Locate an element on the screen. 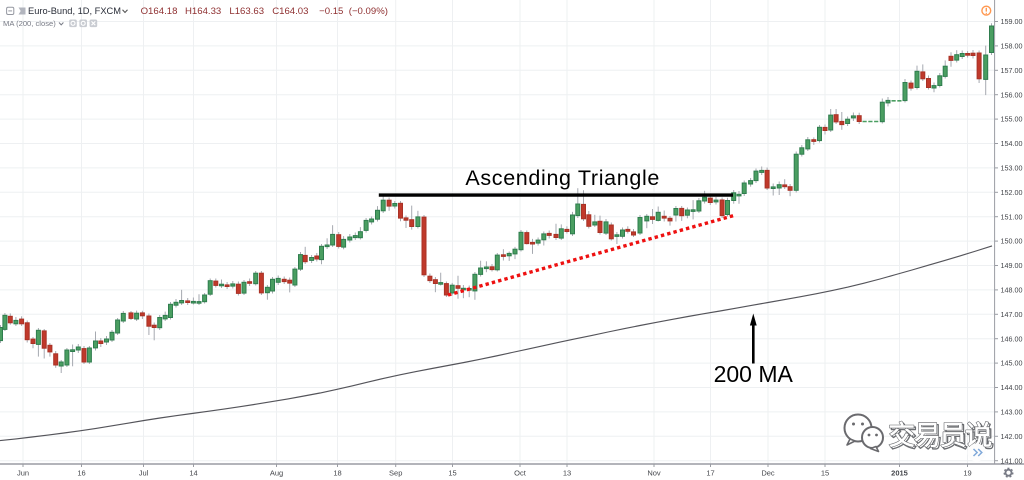 The width and height of the screenshot is (1024, 480). svg-text: 17 is located at coordinates (710, 473).